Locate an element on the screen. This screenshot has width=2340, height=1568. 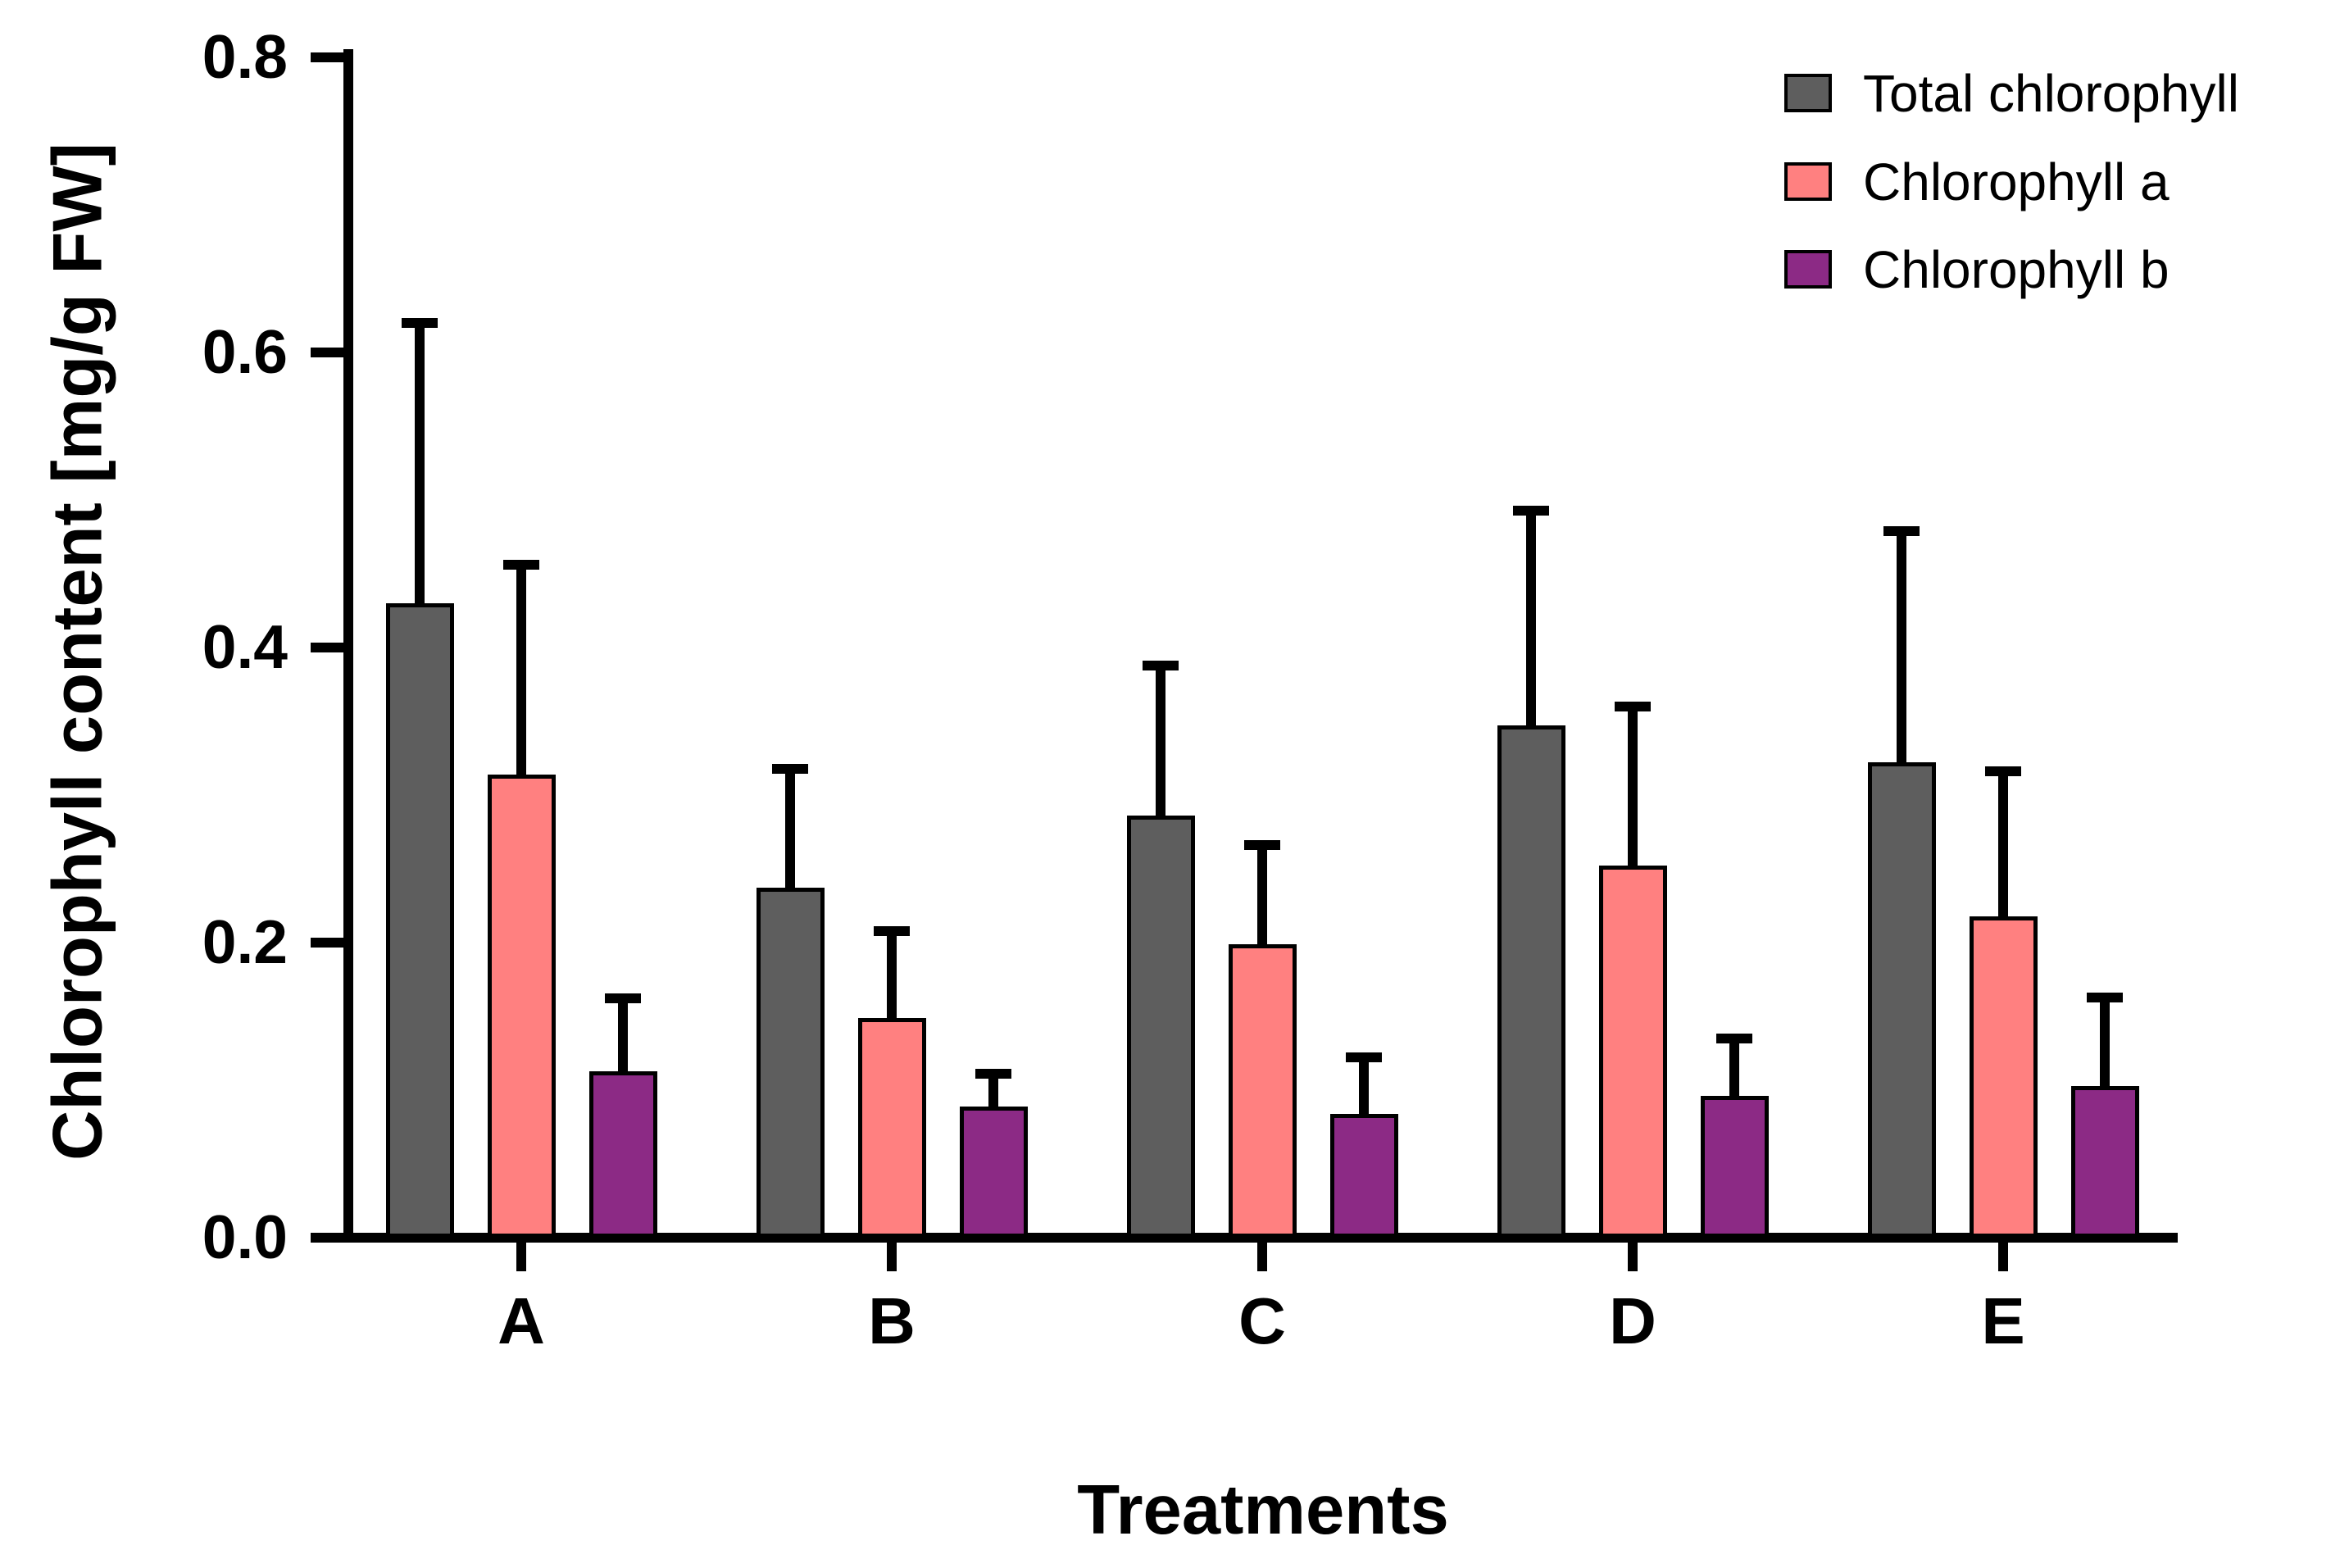
error-bar-stem-chlorophyll-a-B is located at coordinates (892, 974).